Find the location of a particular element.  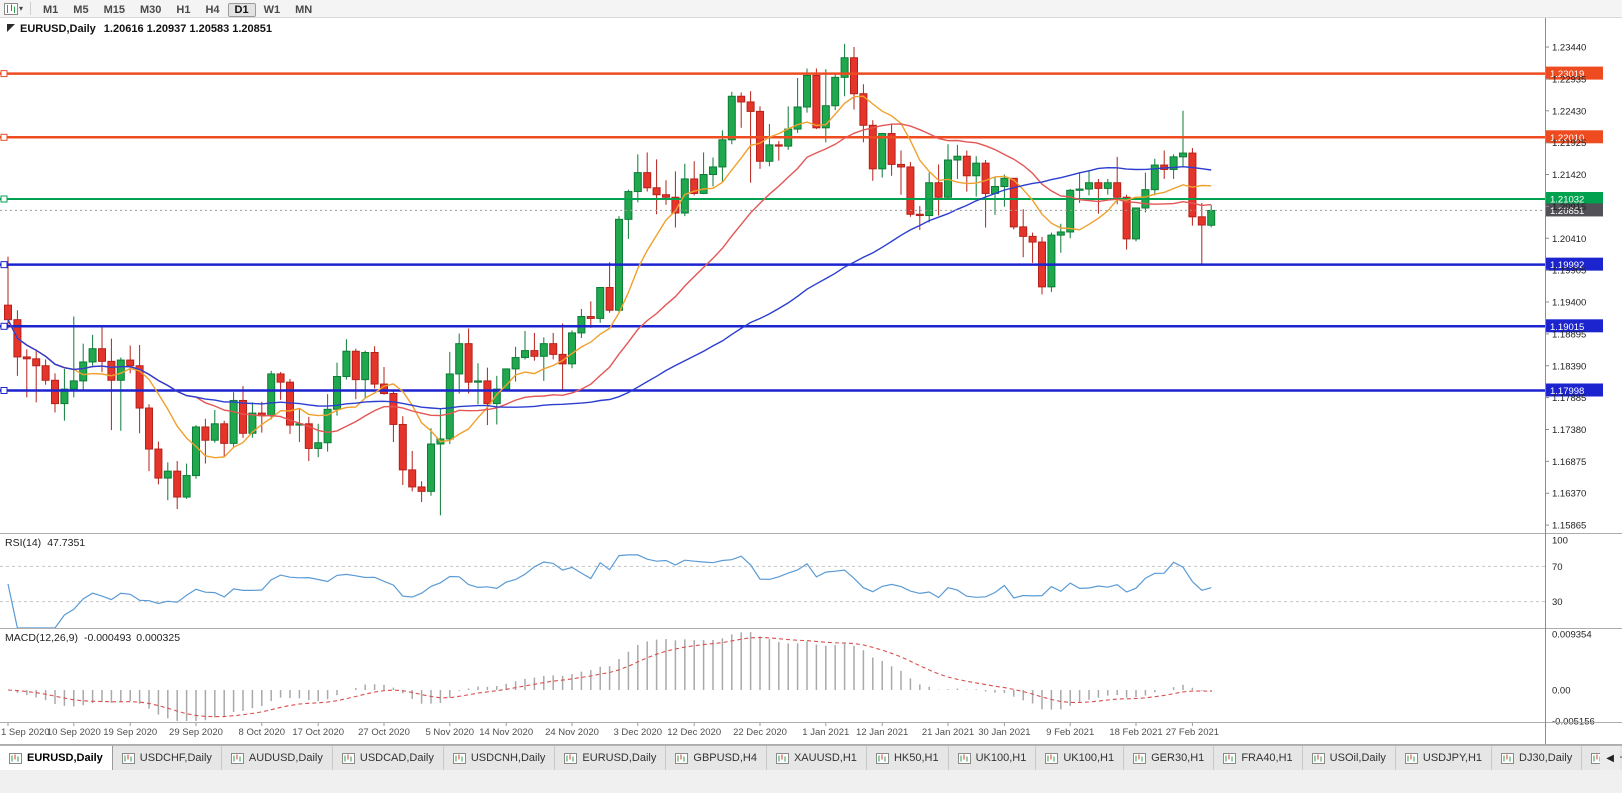

y-axis-tick-label: 1.16875 is located at coordinates (1569, 462).